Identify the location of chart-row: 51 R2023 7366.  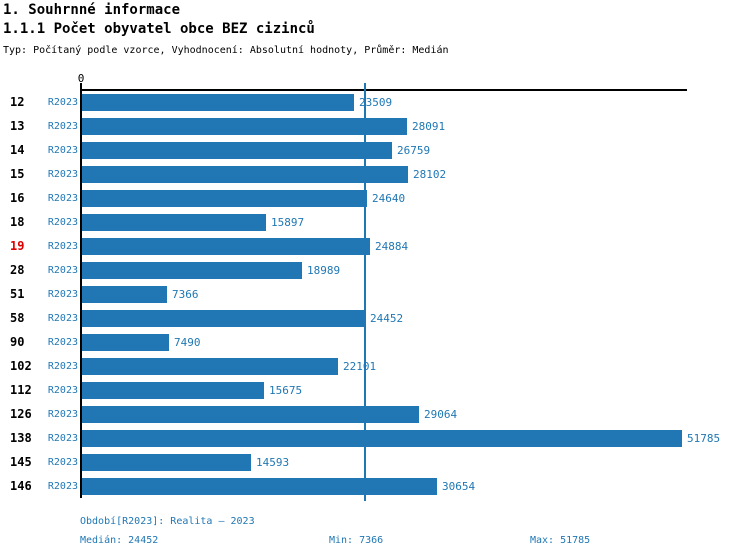
(375, 294).